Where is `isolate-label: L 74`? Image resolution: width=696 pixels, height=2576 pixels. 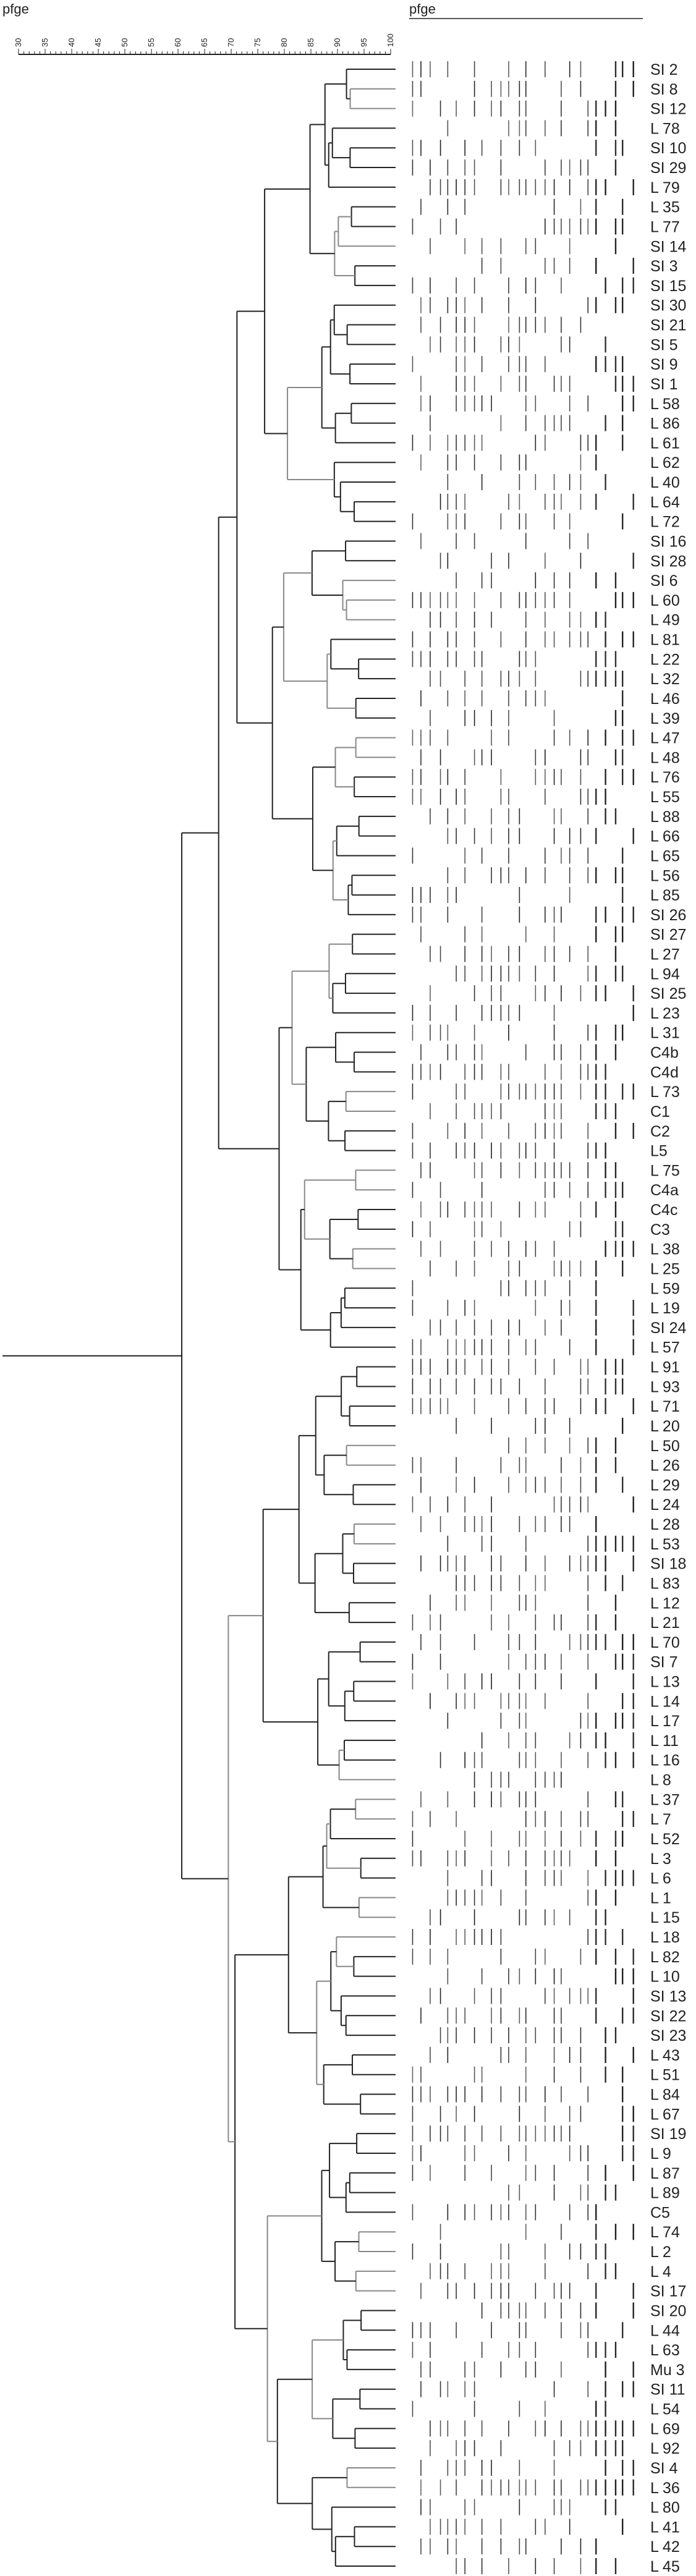
isolate-label: L 74 is located at coordinates (665, 2232).